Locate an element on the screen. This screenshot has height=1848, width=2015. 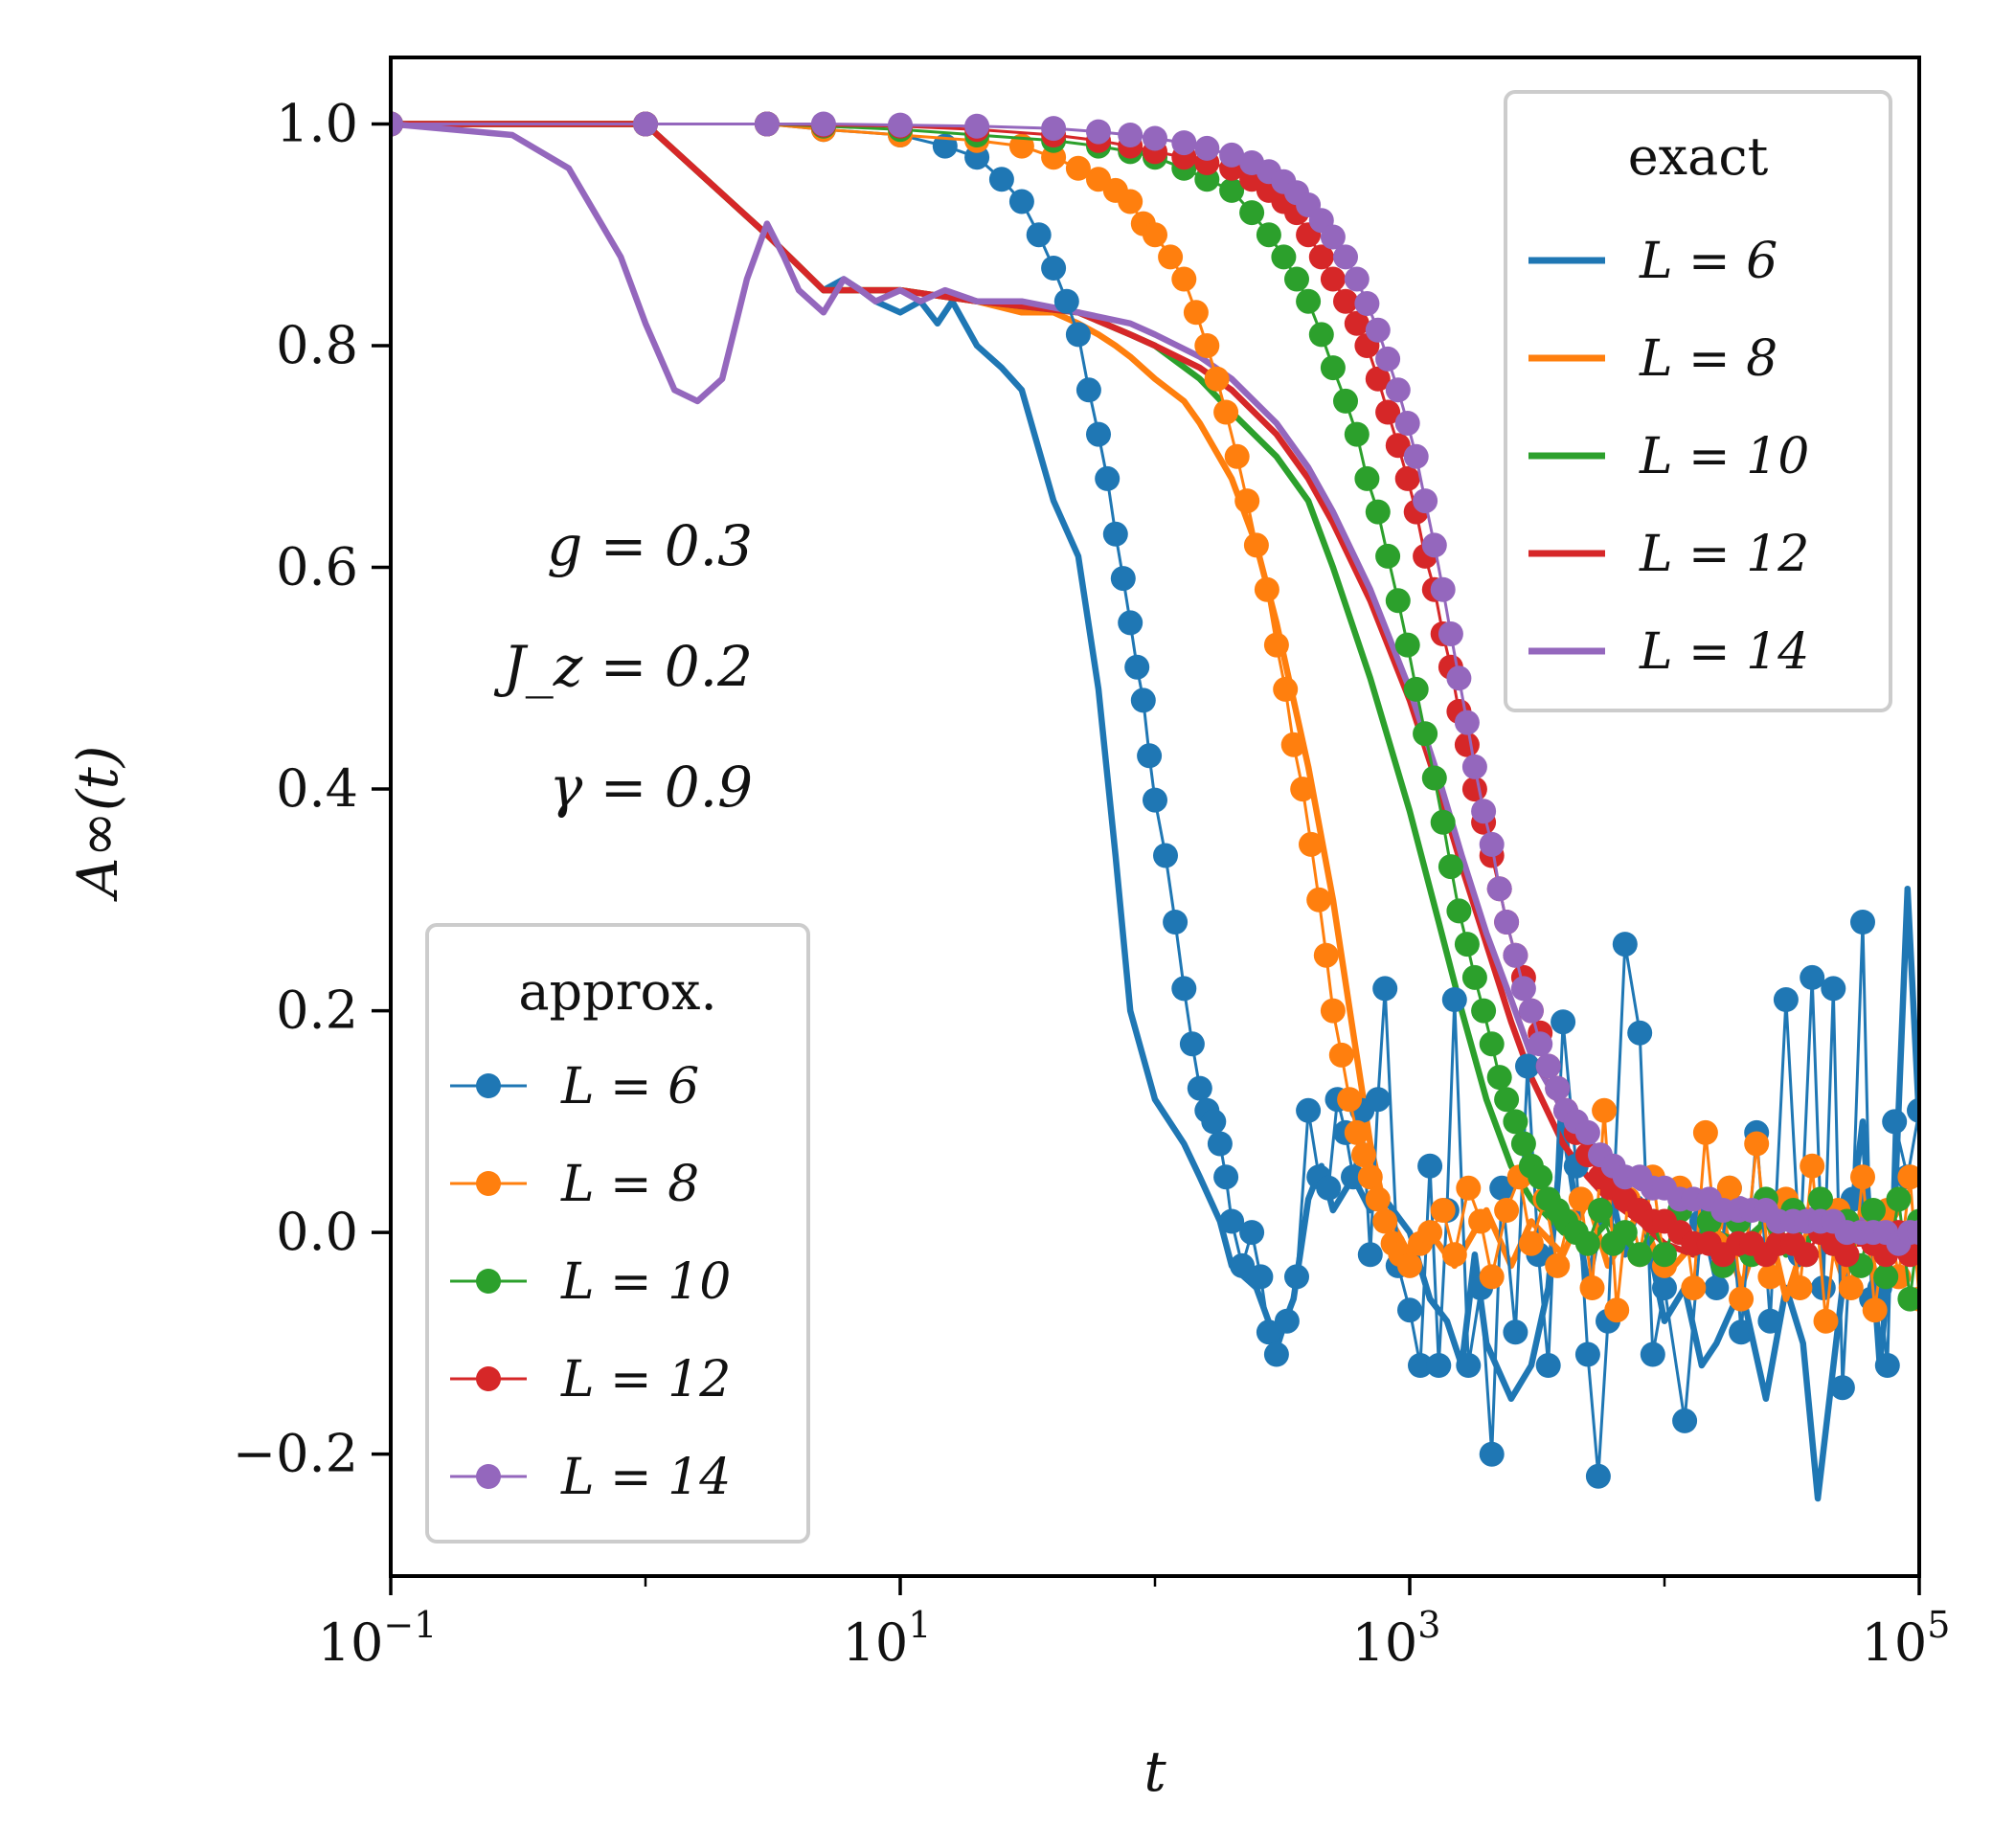
y-tick-label: 0.6 is located at coordinates (317, 567).